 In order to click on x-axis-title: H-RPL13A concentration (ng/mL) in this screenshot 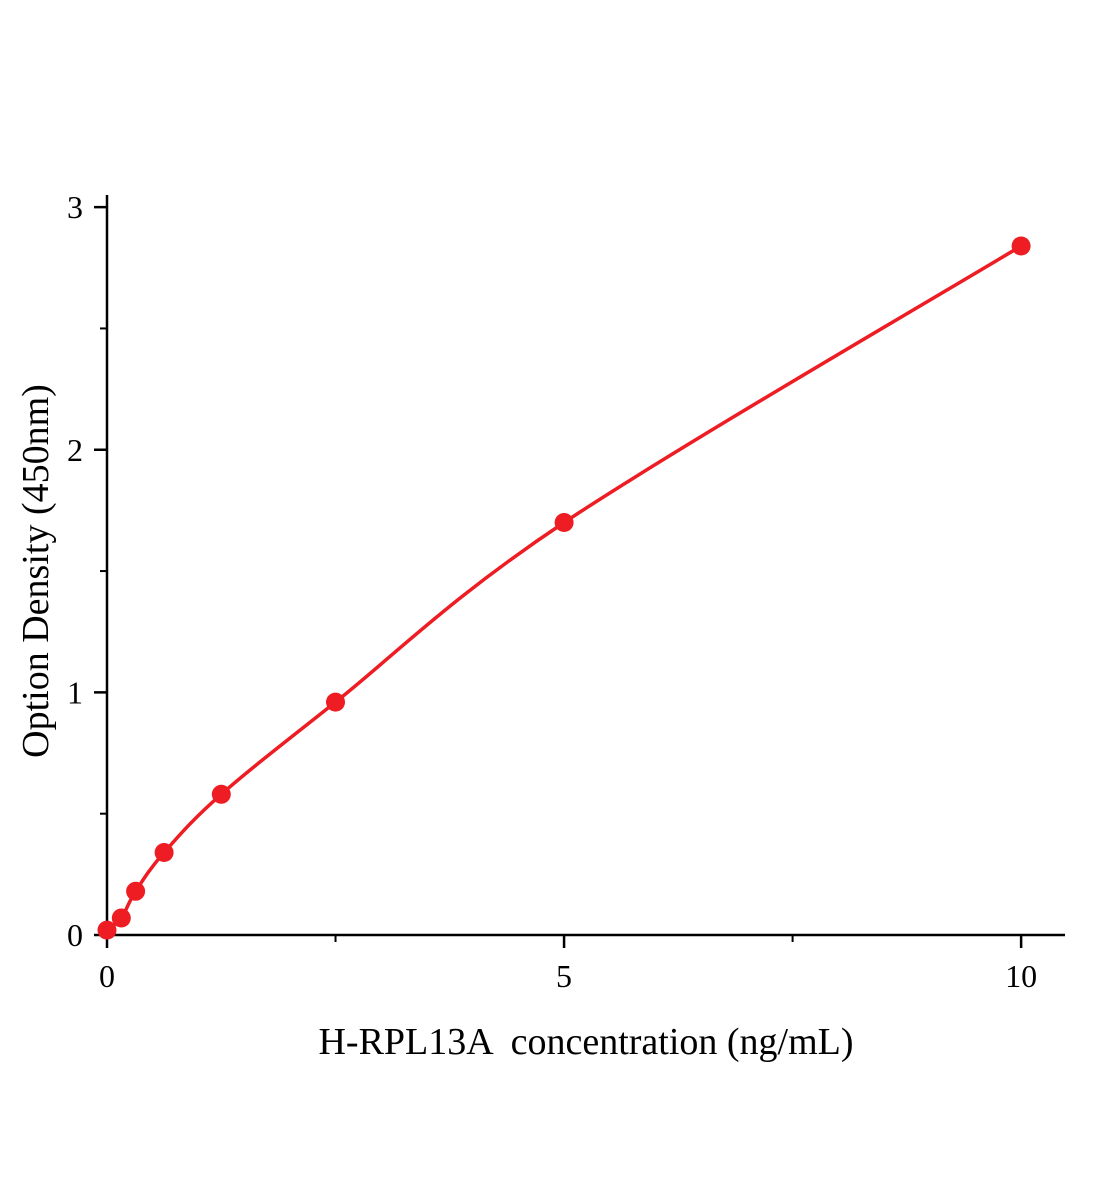, I will do `click(586, 1042)`.